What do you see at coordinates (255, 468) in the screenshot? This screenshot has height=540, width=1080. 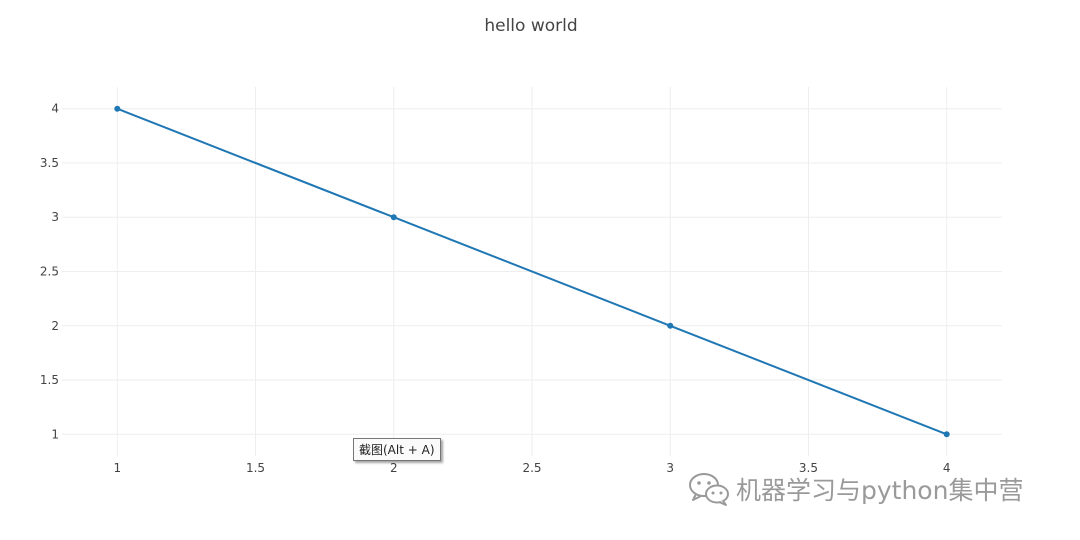 I see `x-tick-label: 1.5` at bounding box center [255, 468].